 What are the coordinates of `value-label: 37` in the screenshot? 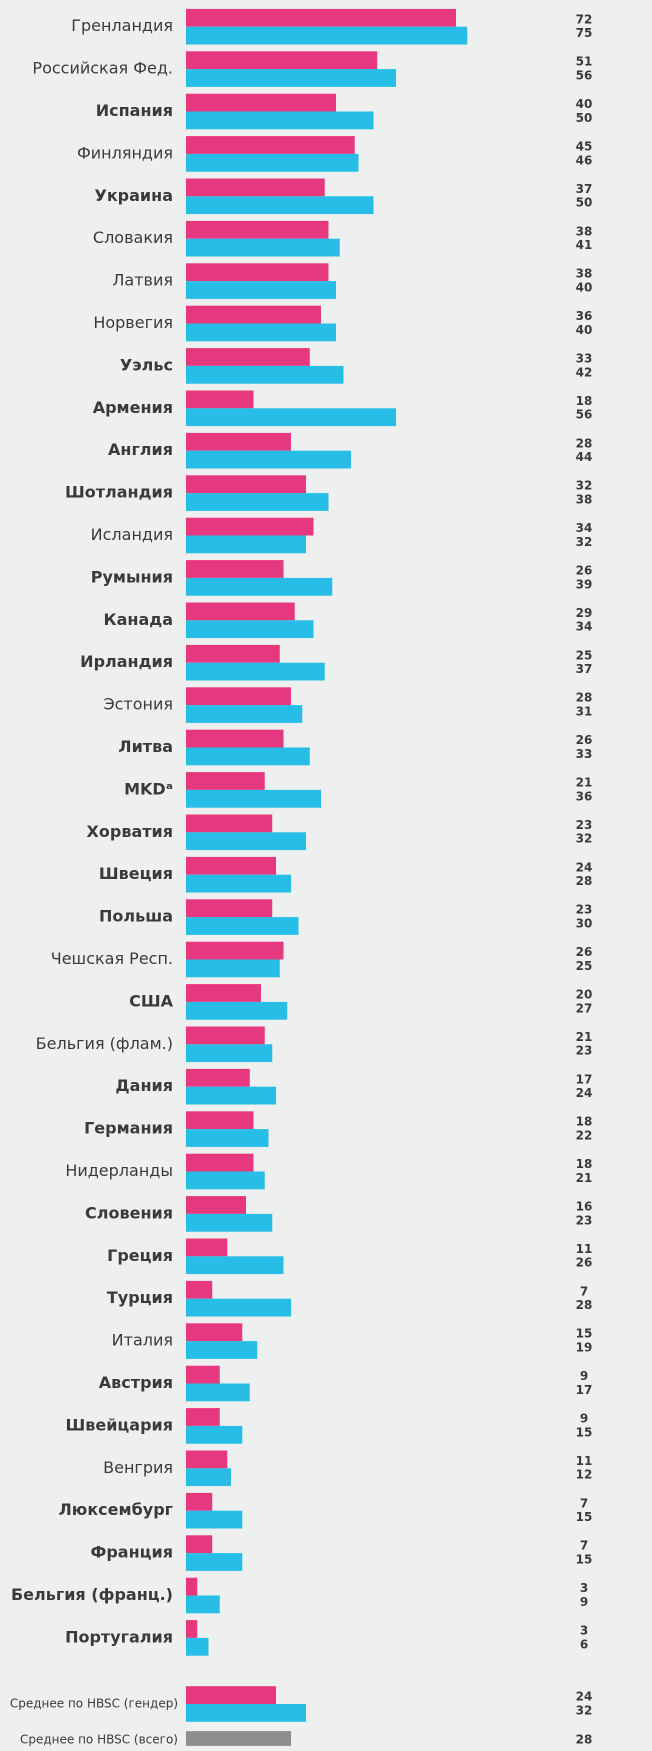 It's located at (584, 189).